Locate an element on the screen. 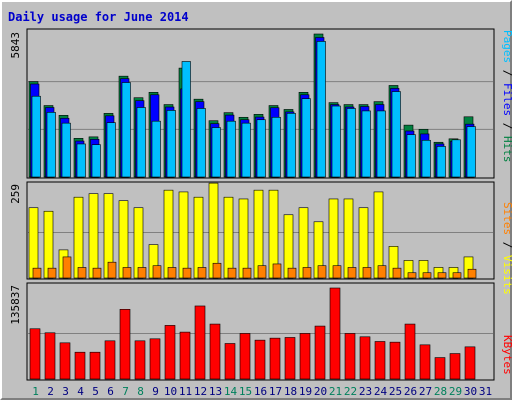 The height and width of the screenshot is (402, 512). legend-visits: Visits is located at coordinates (506, 275).